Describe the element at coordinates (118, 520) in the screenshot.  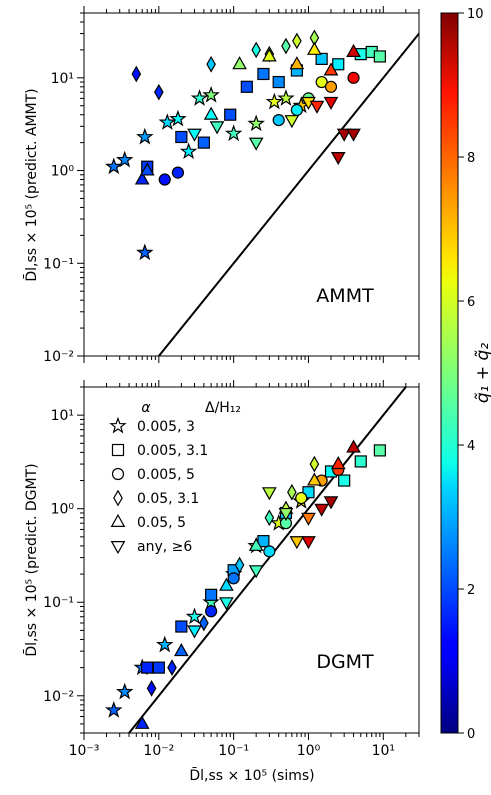
I see `legend-marker-triangle-up` at that location.